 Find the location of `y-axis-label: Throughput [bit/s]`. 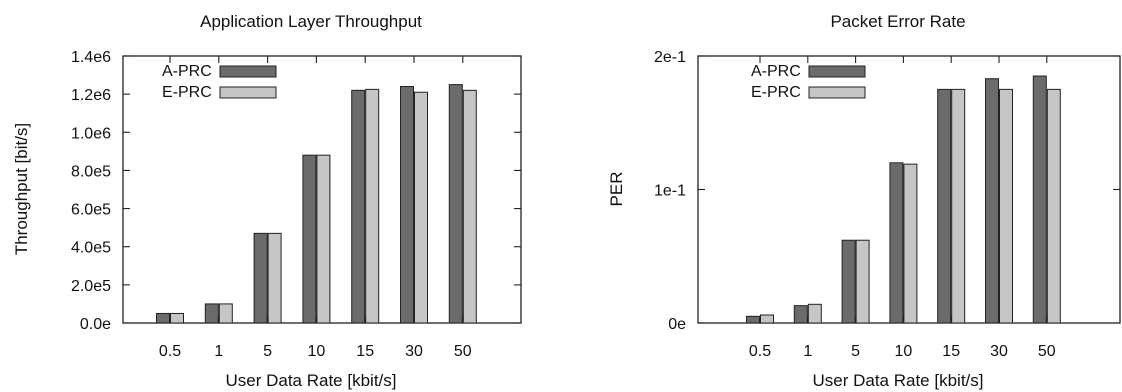

y-axis-label: Throughput [bit/s] is located at coordinates (21, 189).